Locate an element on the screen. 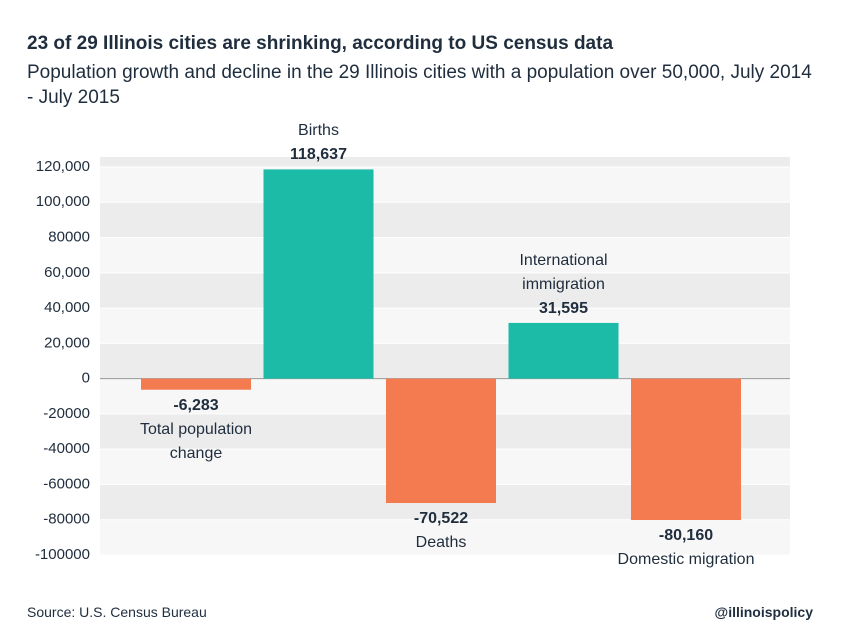  value-label: -6,283 is located at coordinates (196, 405).